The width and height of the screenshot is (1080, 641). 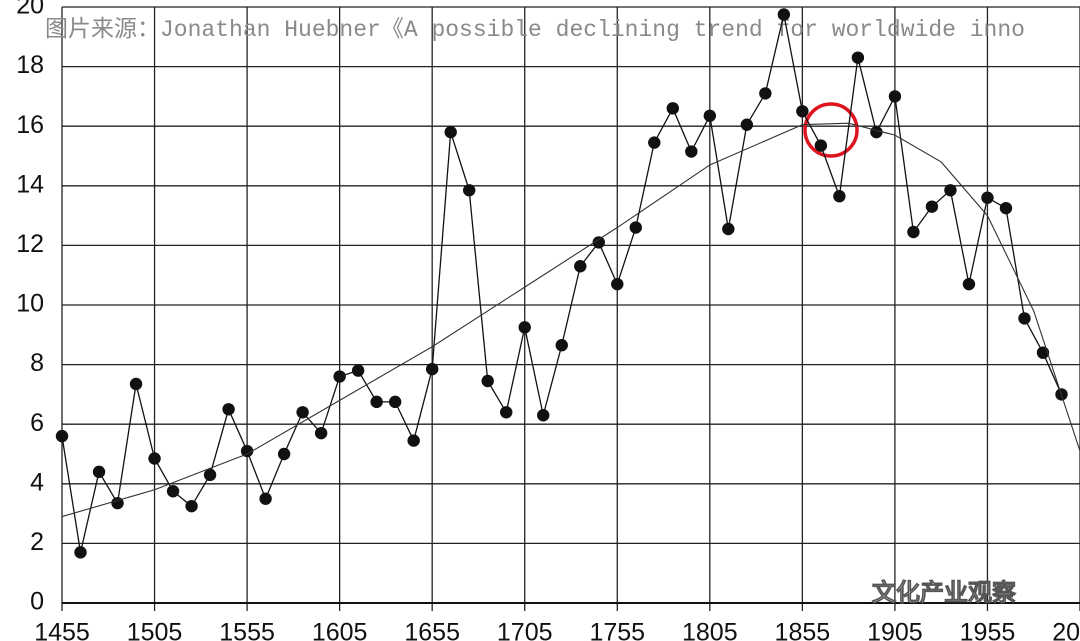 What do you see at coordinates (988, 630) in the screenshot?
I see `x-tick-label: 1955` at bounding box center [988, 630].